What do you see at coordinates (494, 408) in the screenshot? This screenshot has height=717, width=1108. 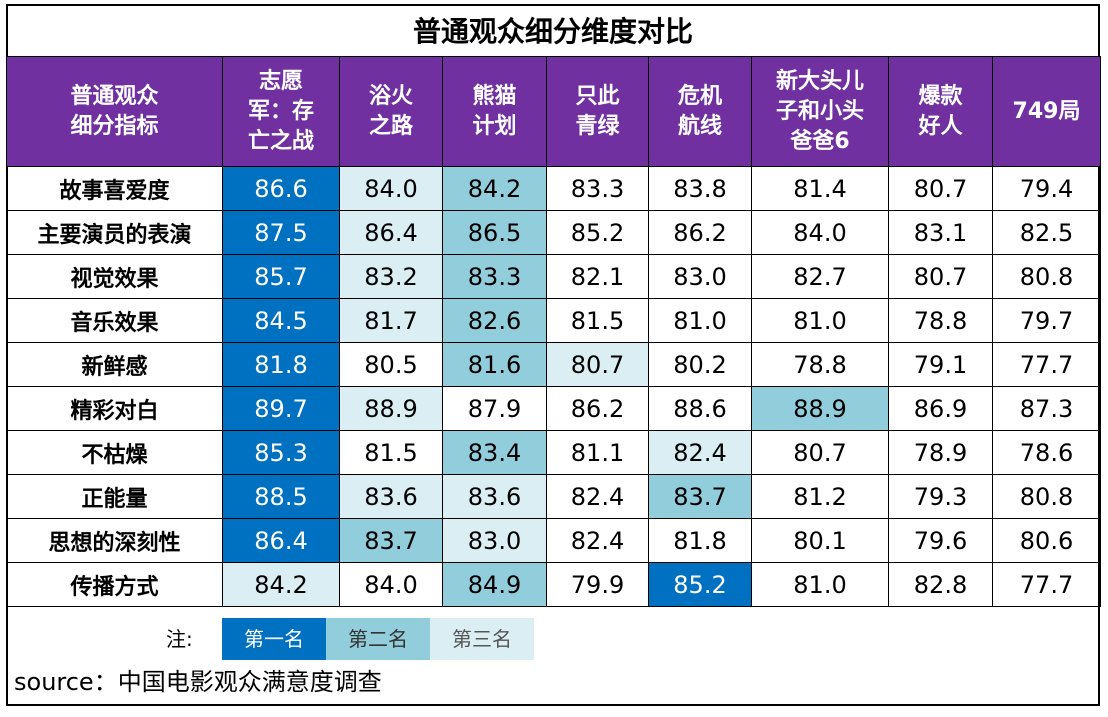 I see `table-cell: 87.9` at bounding box center [494, 408].